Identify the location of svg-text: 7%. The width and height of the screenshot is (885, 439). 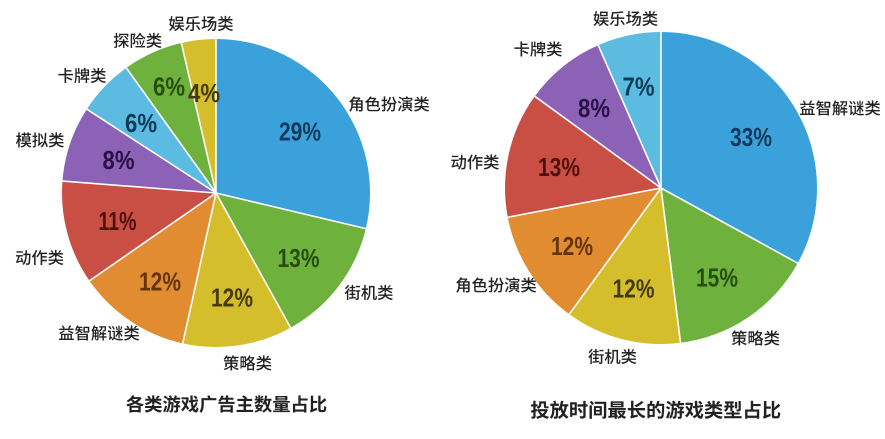
(639, 87).